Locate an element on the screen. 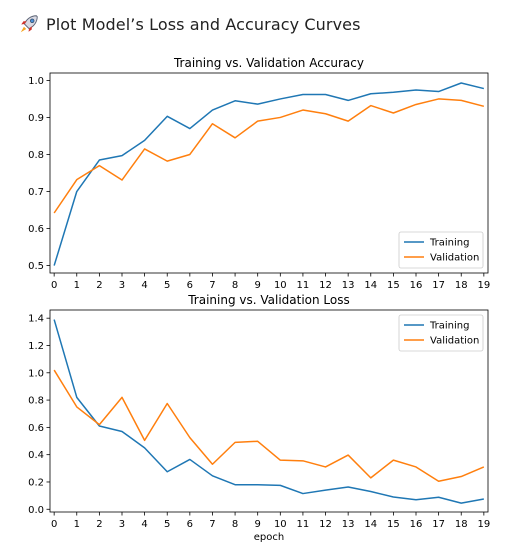  y-tick-label: 0.9 is located at coordinates (36, 118).